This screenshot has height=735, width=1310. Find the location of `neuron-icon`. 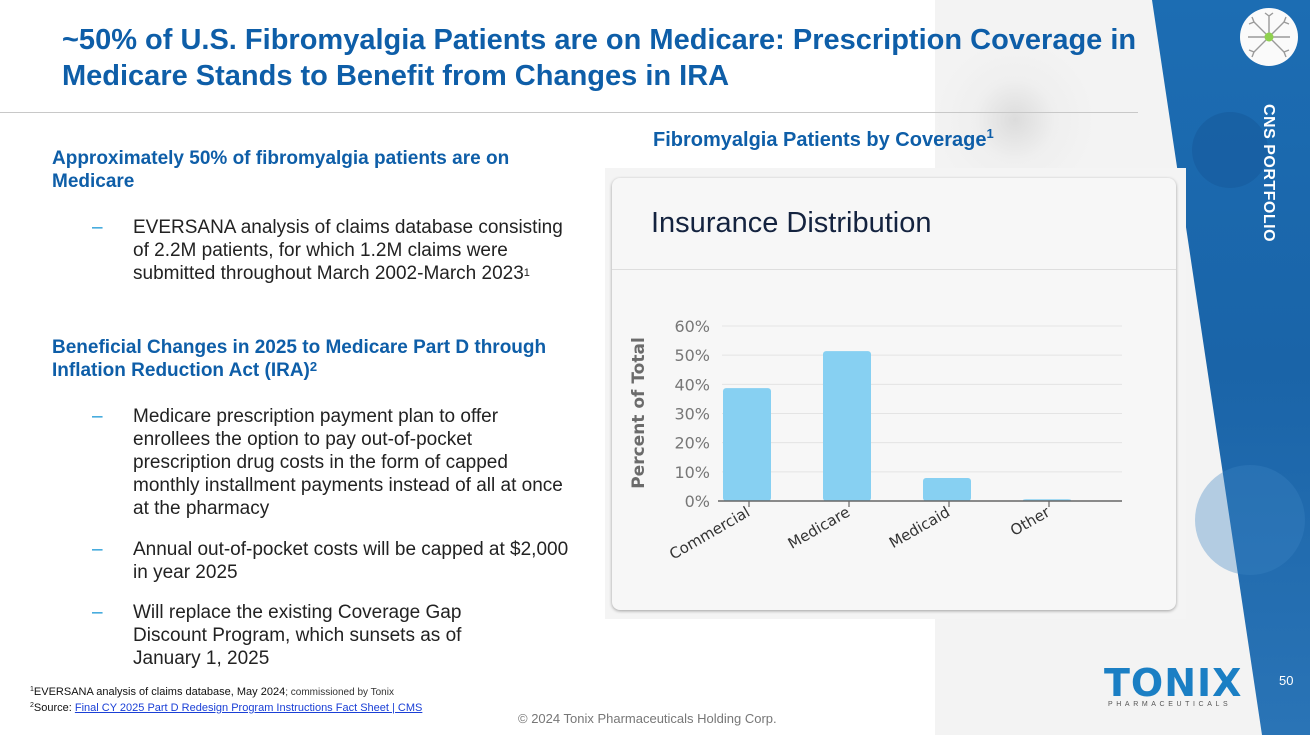

neuron-icon is located at coordinates (1269, 37).